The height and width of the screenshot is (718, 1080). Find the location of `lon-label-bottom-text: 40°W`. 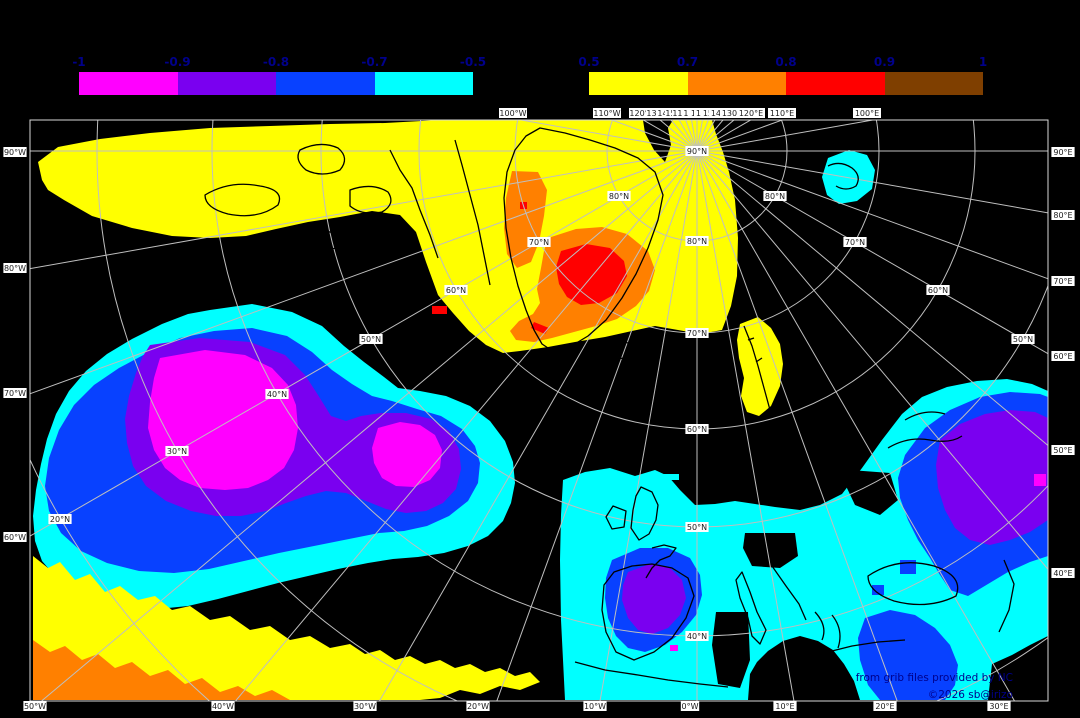

lon-label-bottom-text: 40°W is located at coordinates (223, 706).